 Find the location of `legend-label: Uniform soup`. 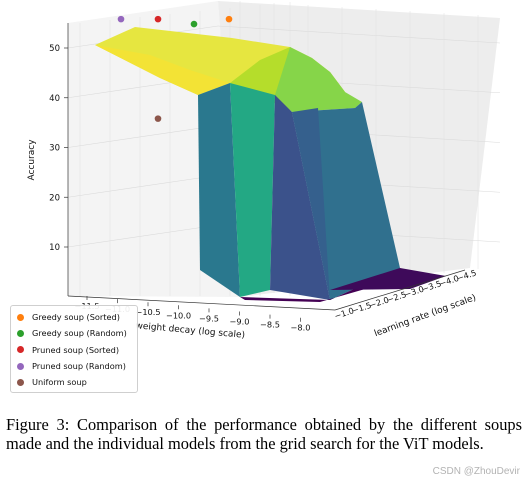

legend-label: Uniform soup is located at coordinates (59, 382).